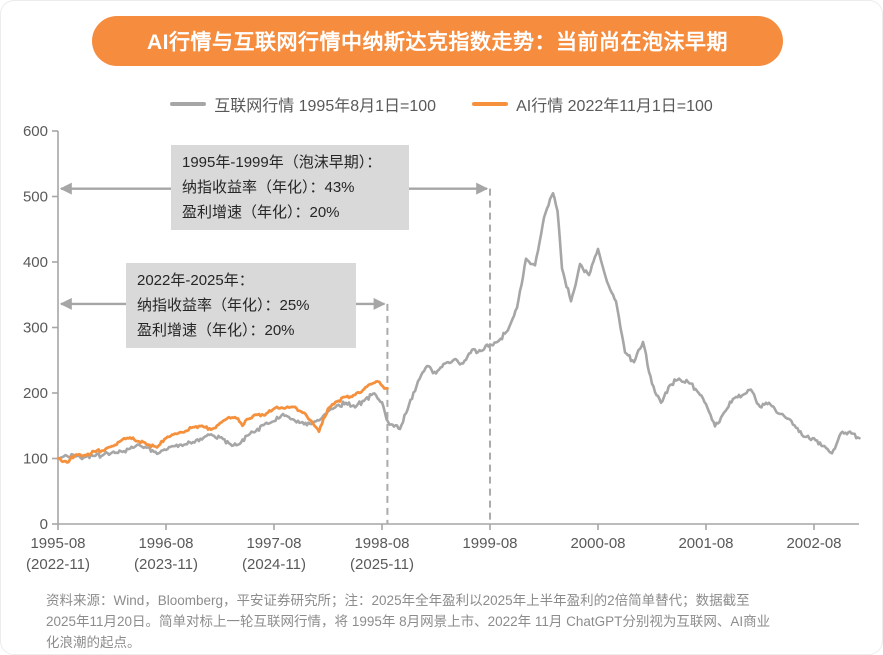 This screenshot has width=883, height=655. What do you see at coordinates (165, 543) in the screenshot?
I see `x-tick-label: 1996-08` at bounding box center [165, 543].